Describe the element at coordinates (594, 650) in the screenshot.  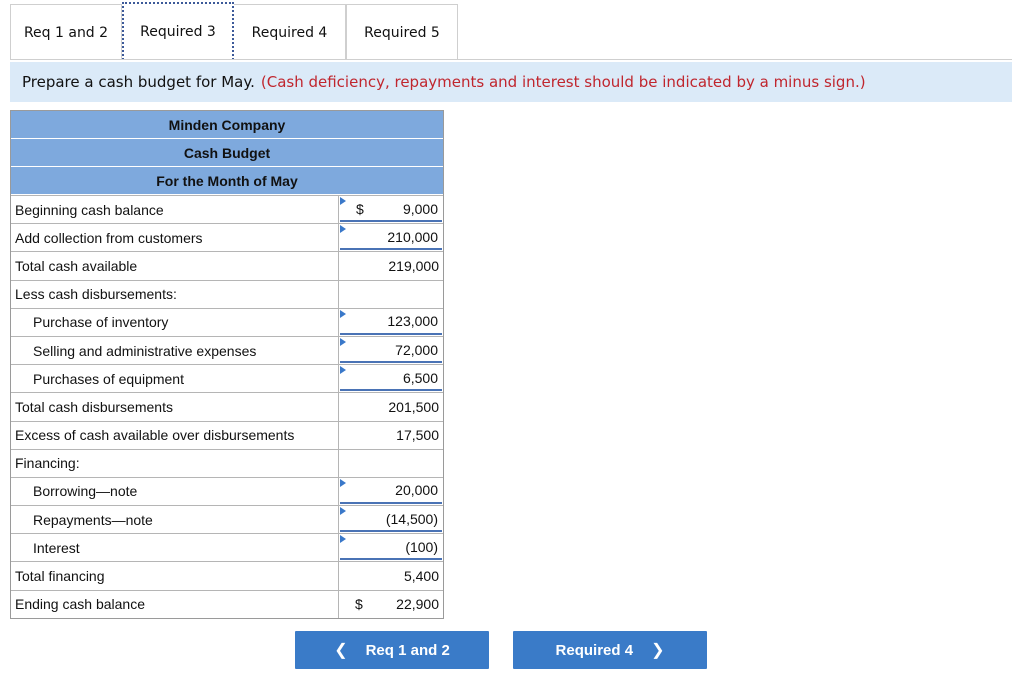
I see `next-button-label: Required 4` at that location.